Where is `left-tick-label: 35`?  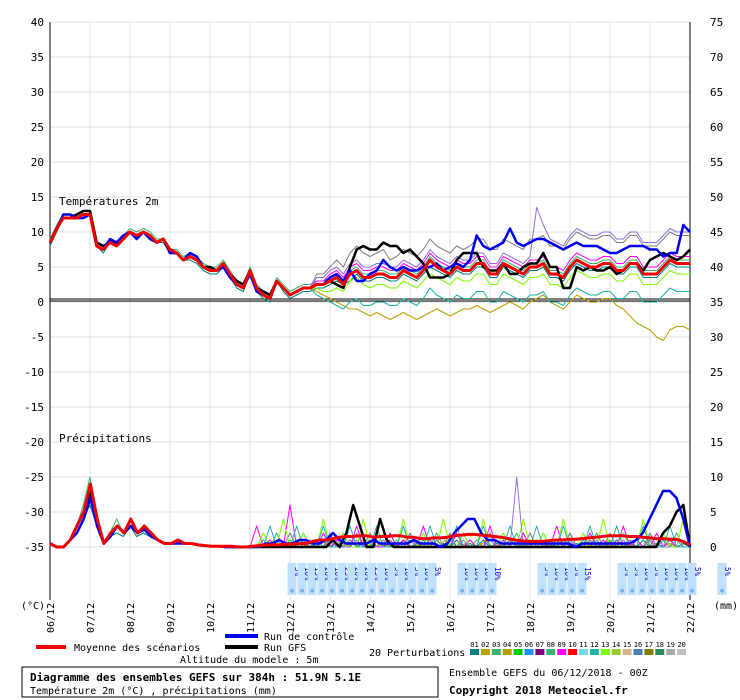 left-tick-label: 35 is located at coordinates (37, 57).